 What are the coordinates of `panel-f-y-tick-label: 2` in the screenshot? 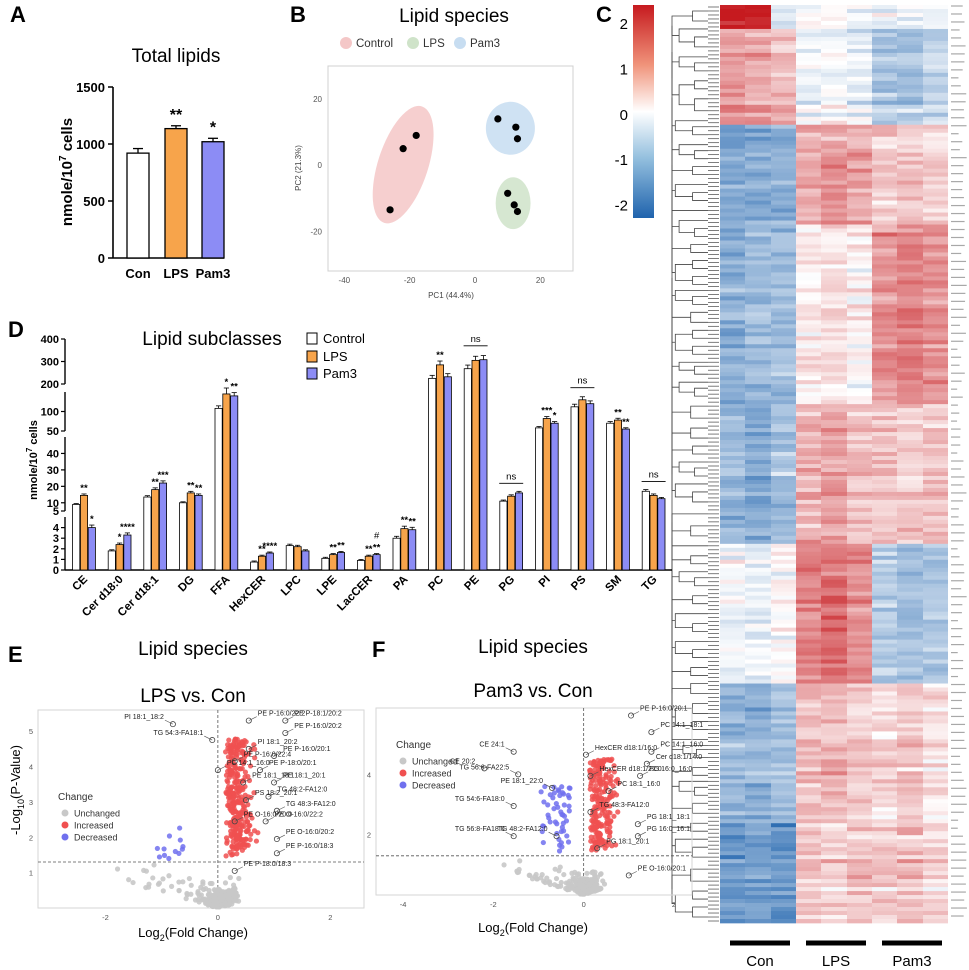 It's located at (369, 835).